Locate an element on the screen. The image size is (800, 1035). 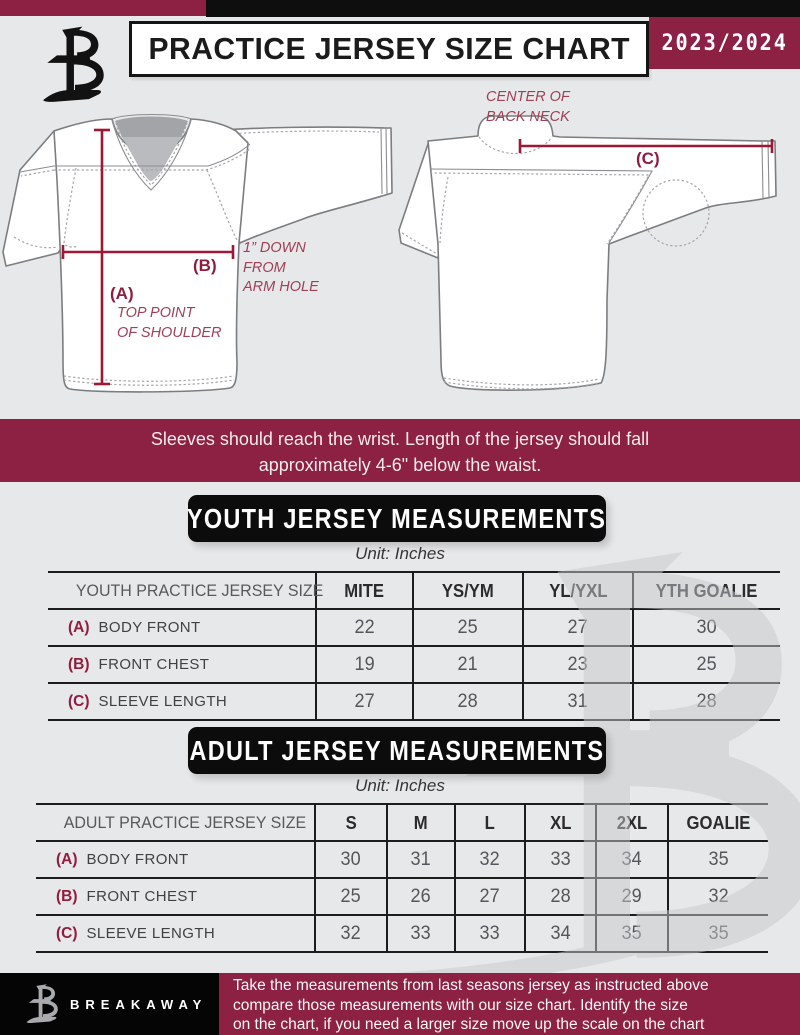
top-maroon-strip is located at coordinates (103, 8).